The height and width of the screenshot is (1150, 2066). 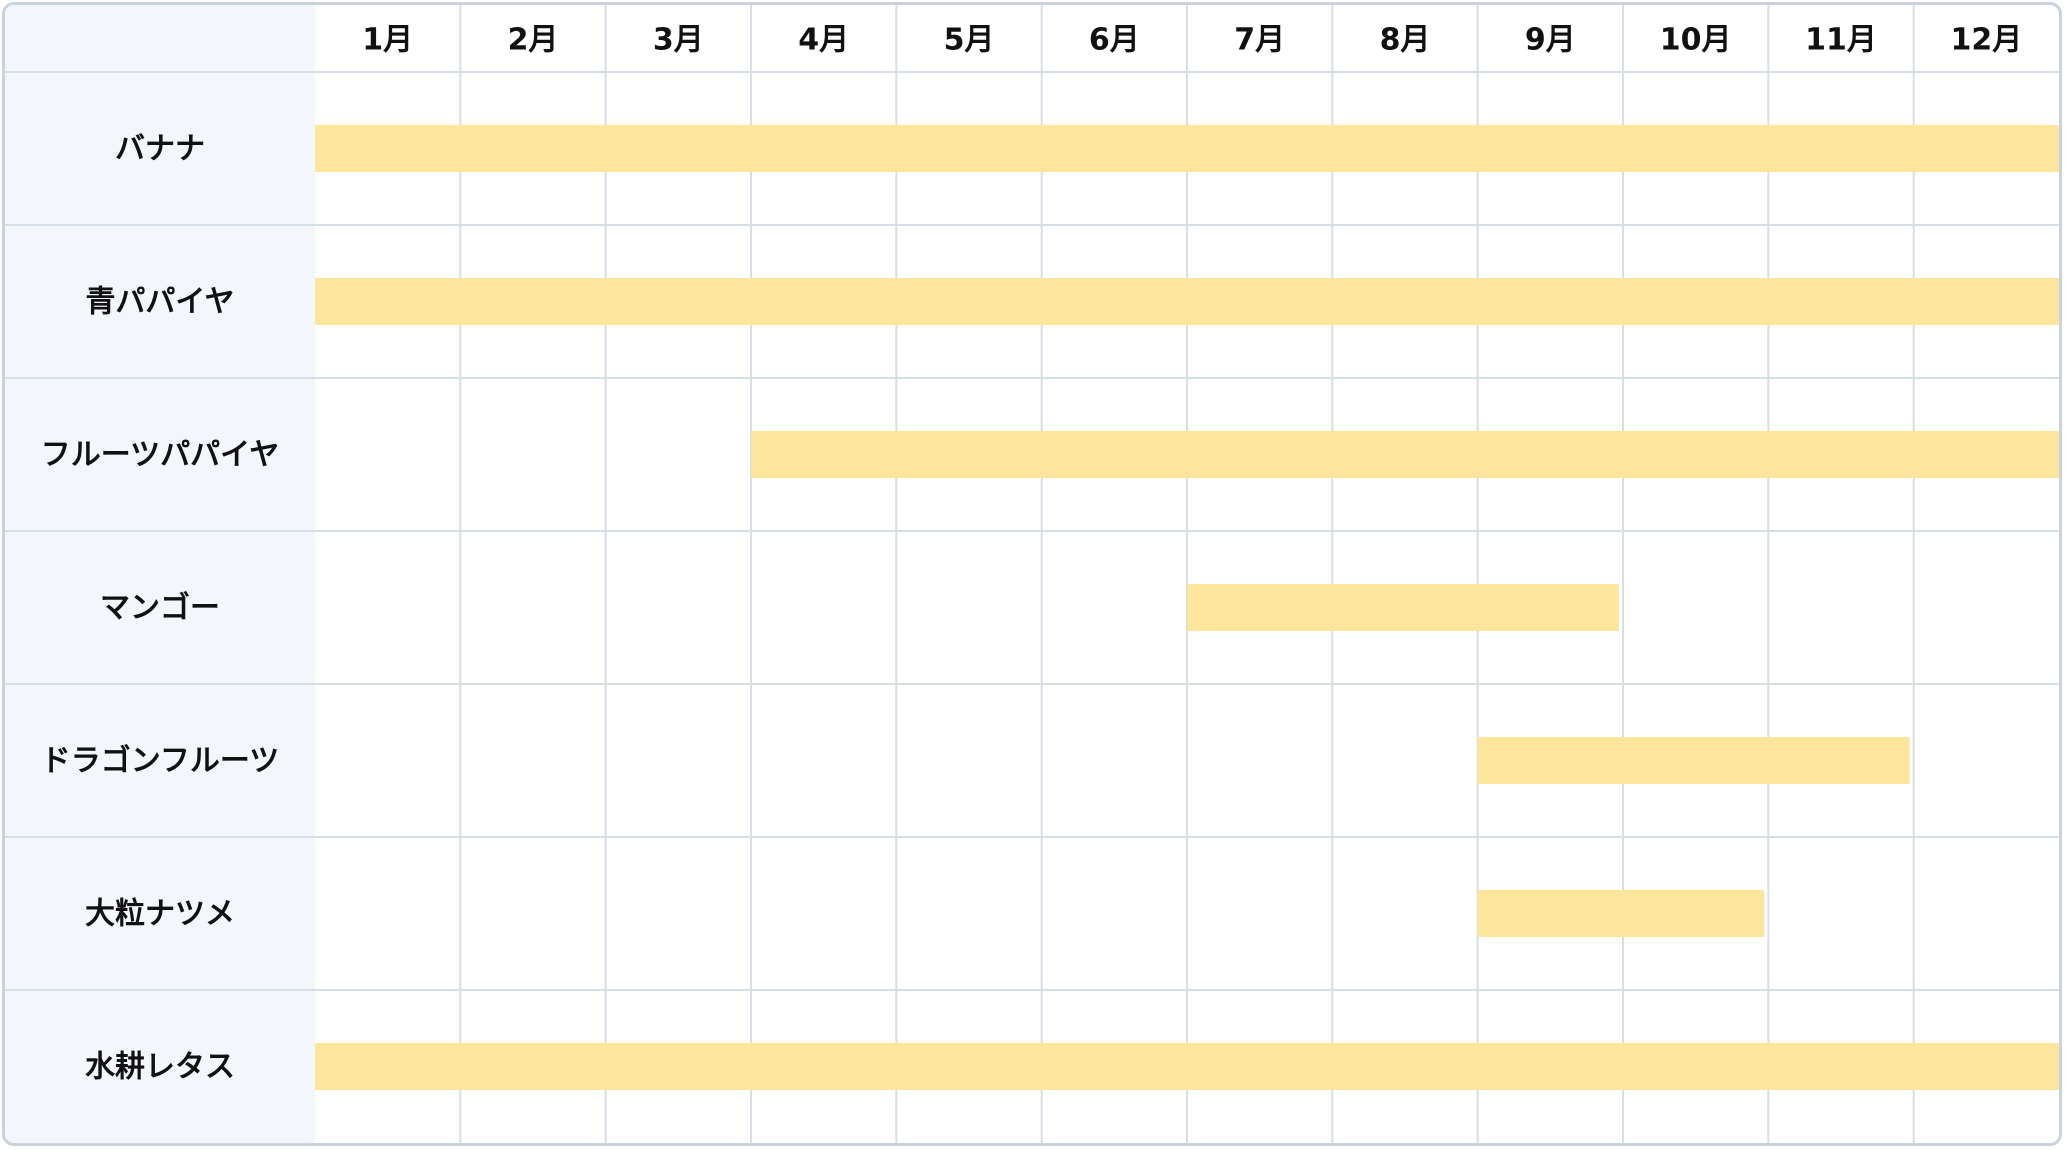 I want to click on row-label: マンゴー, so click(x=160, y=608).